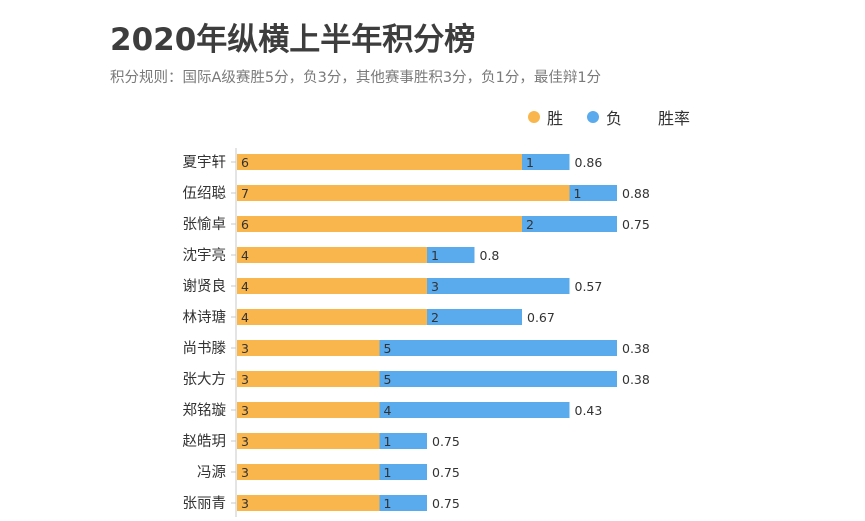  I want to click on chart-legend: 胜 负 胜率, so click(621, 117).